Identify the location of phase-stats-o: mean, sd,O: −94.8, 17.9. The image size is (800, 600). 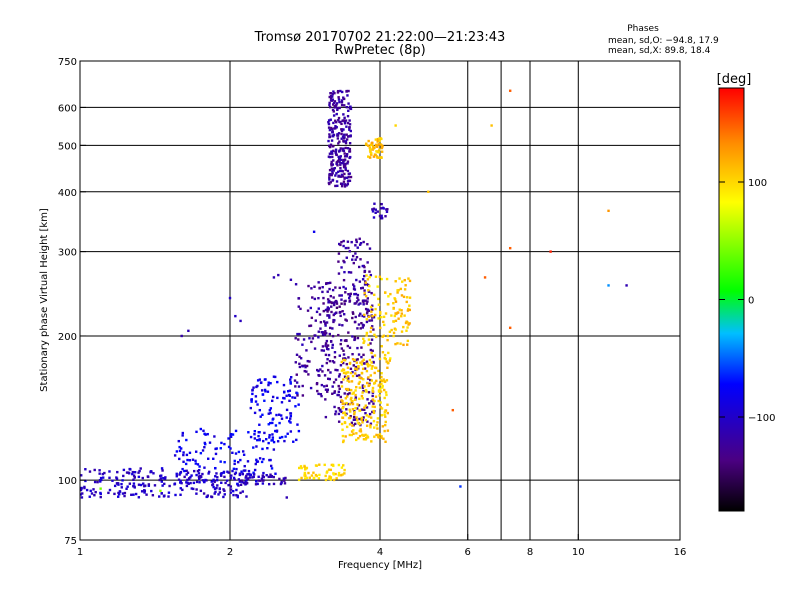
(663, 41).